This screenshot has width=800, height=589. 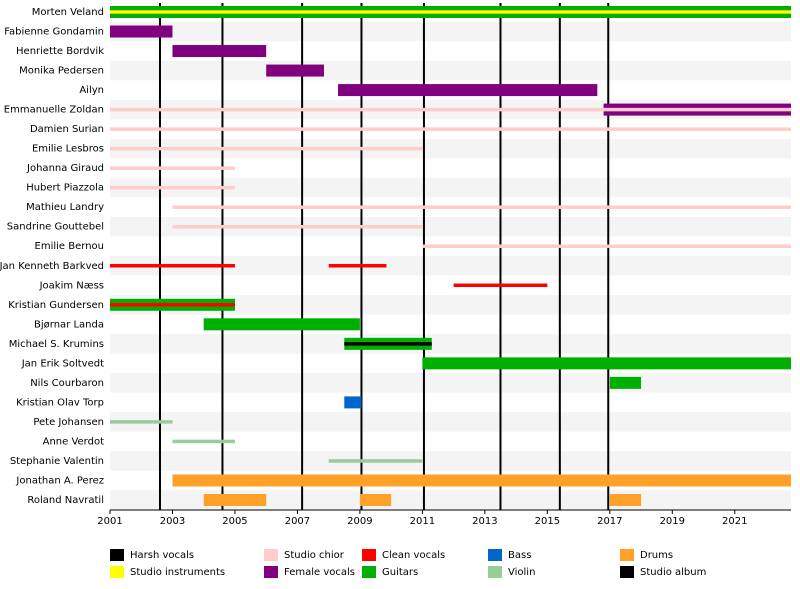 What do you see at coordinates (60, 402) in the screenshot?
I see `member-name: Kristian Olav Torp` at bounding box center [60, 402].